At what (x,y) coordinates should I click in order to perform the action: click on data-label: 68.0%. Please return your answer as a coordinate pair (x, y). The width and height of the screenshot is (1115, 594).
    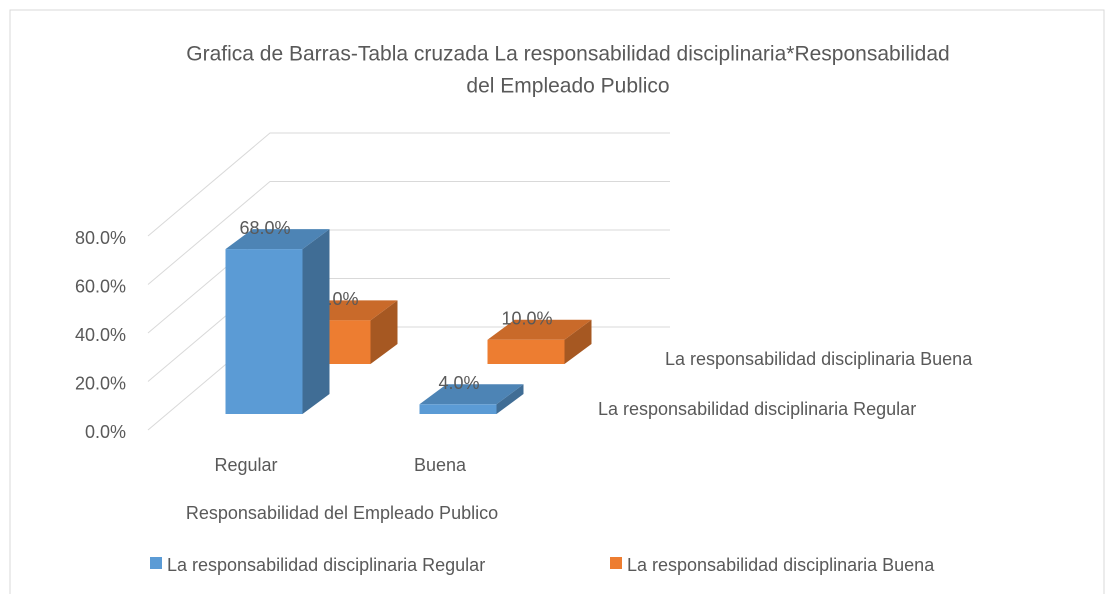
    Looking at the image, I should click on (264, 228).